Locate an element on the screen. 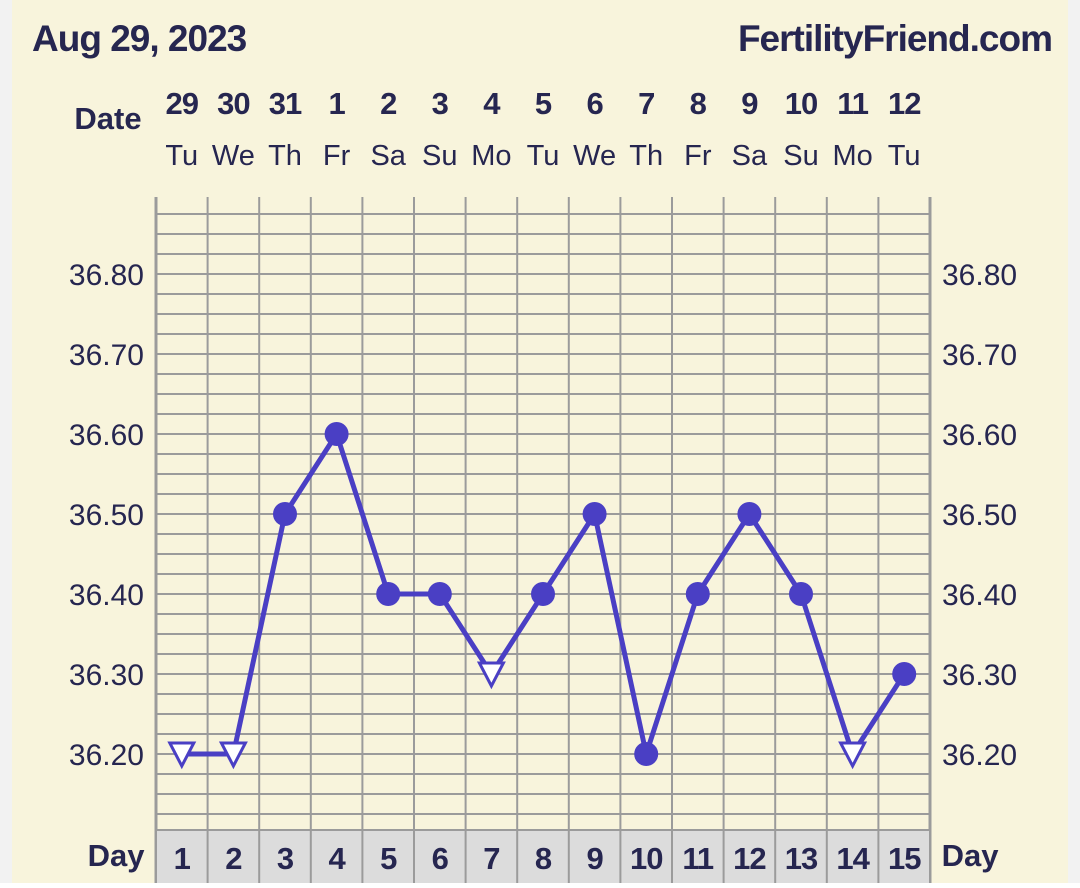  cycle-day-label: 3 is located at coordinates (285, 858).